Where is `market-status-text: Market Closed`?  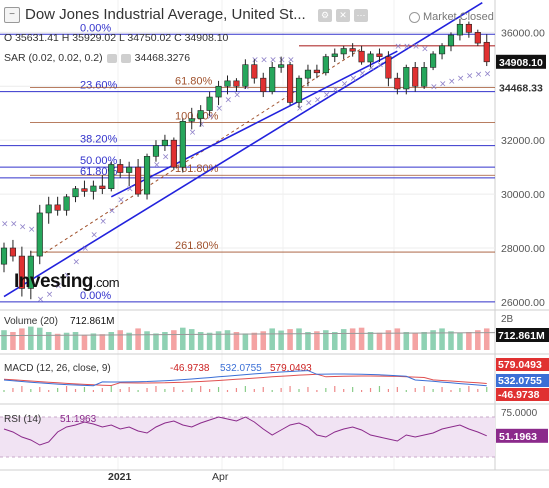 market-status-text: Market Closed is located at coordinates (458, 17).